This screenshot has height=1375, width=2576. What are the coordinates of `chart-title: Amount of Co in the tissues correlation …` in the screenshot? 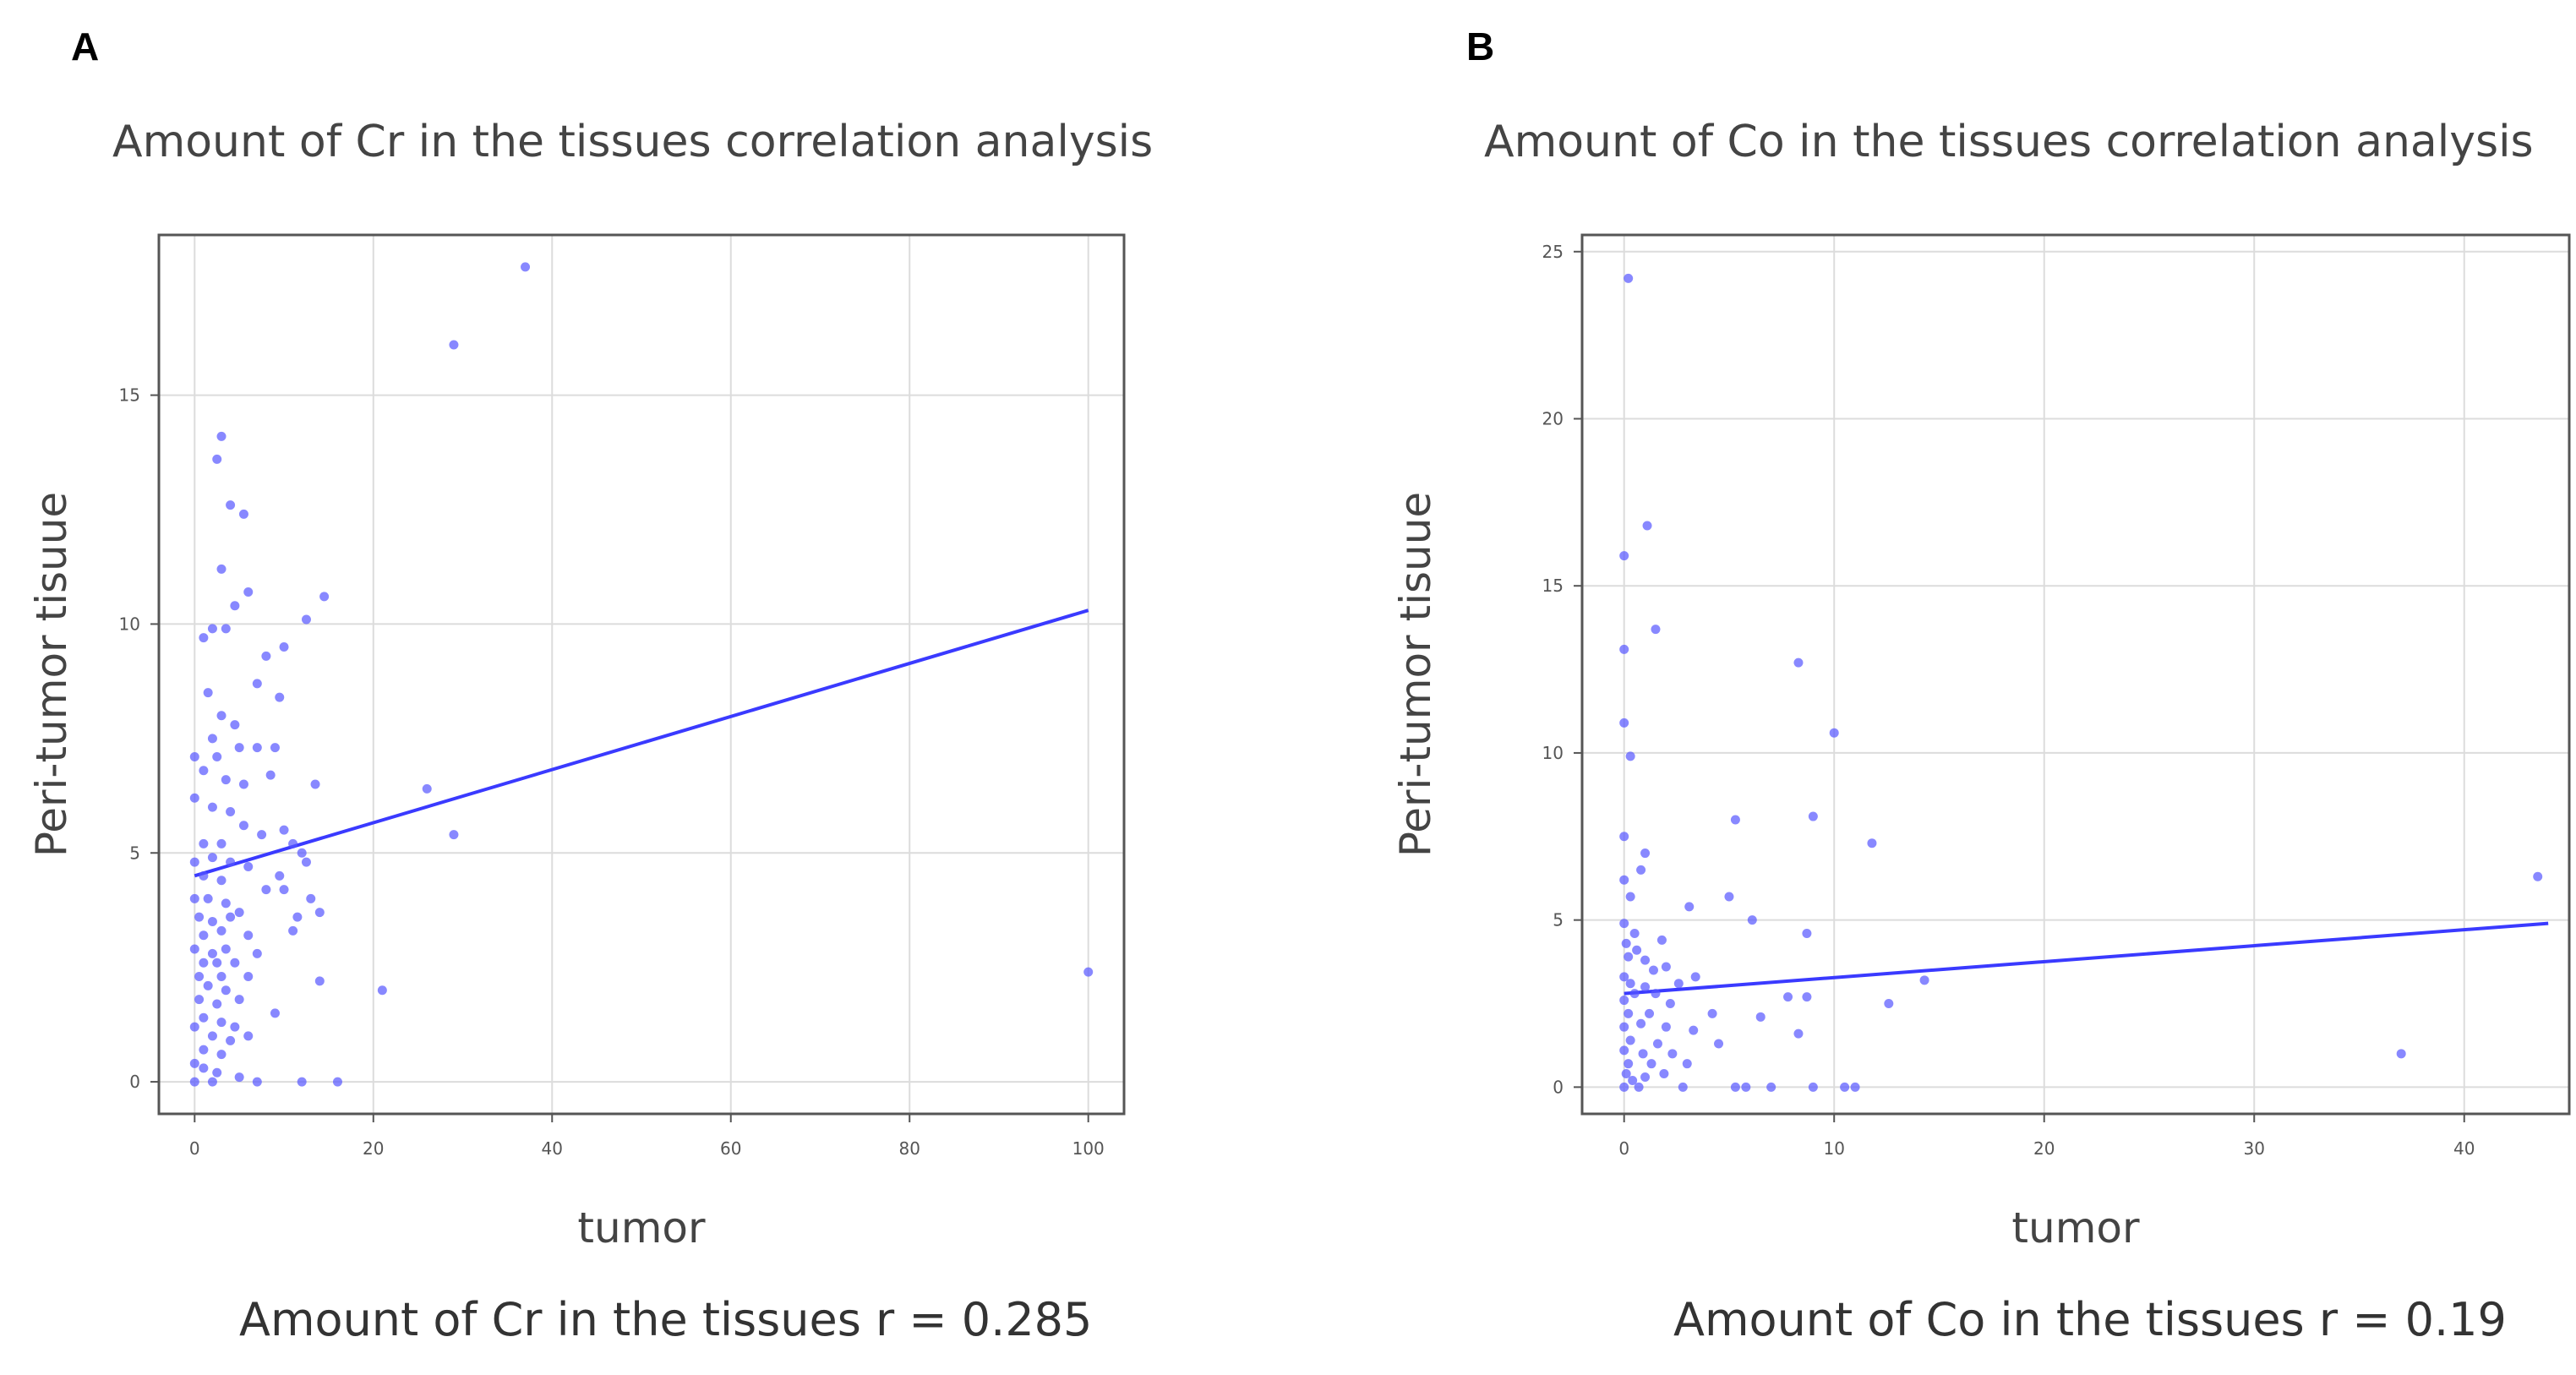 It's located at (2009, 142).